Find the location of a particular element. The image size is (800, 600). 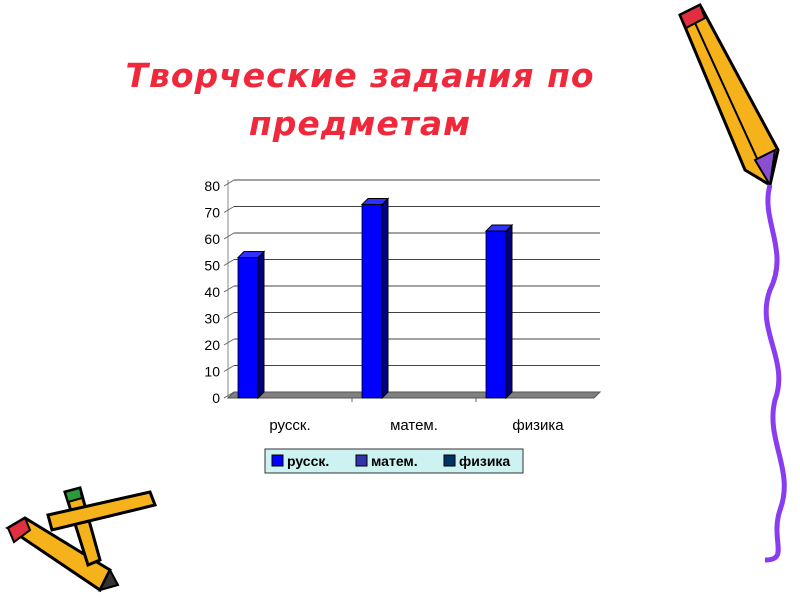

legend-label: русск. is located at coordinates (308, 461).